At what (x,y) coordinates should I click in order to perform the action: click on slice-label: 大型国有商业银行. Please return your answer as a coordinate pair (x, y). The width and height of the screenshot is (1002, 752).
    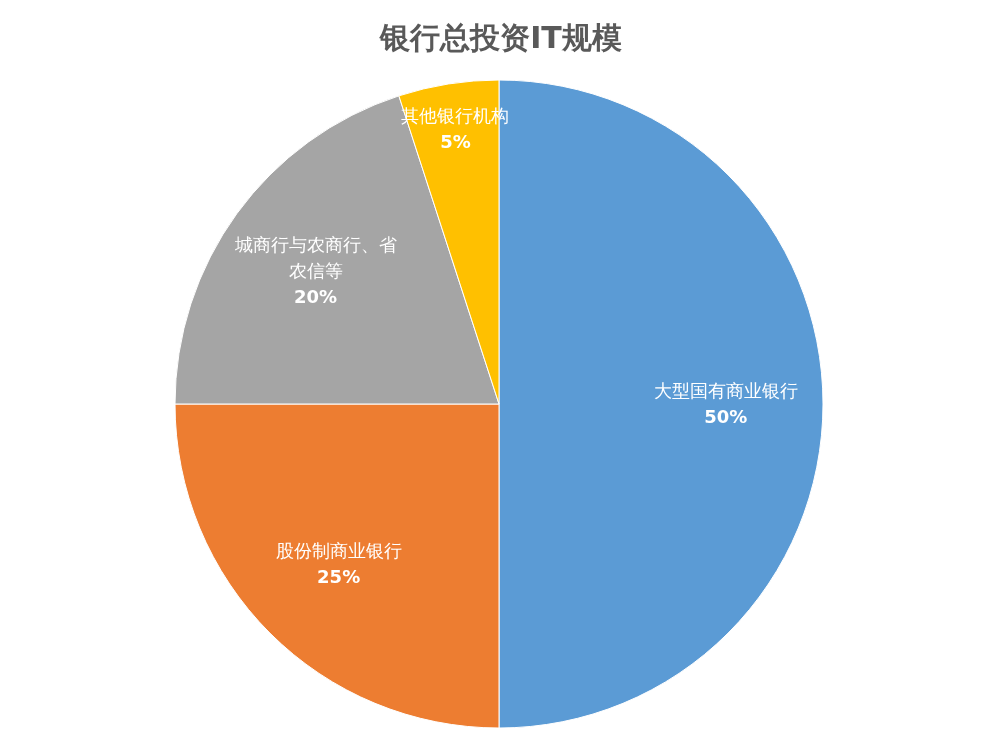
    Looking at the image, I should click on (725, 390).